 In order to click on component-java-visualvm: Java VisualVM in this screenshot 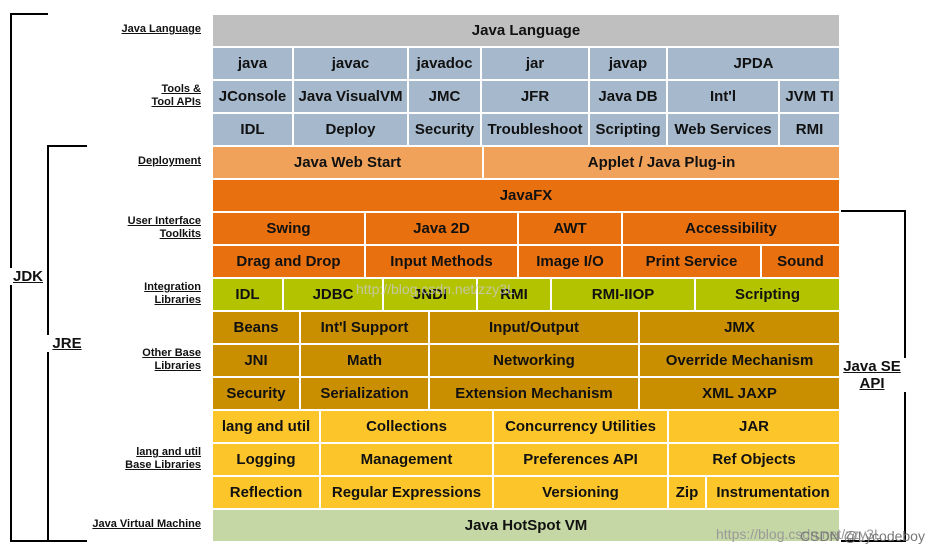, I will do `click(350, 96)`.